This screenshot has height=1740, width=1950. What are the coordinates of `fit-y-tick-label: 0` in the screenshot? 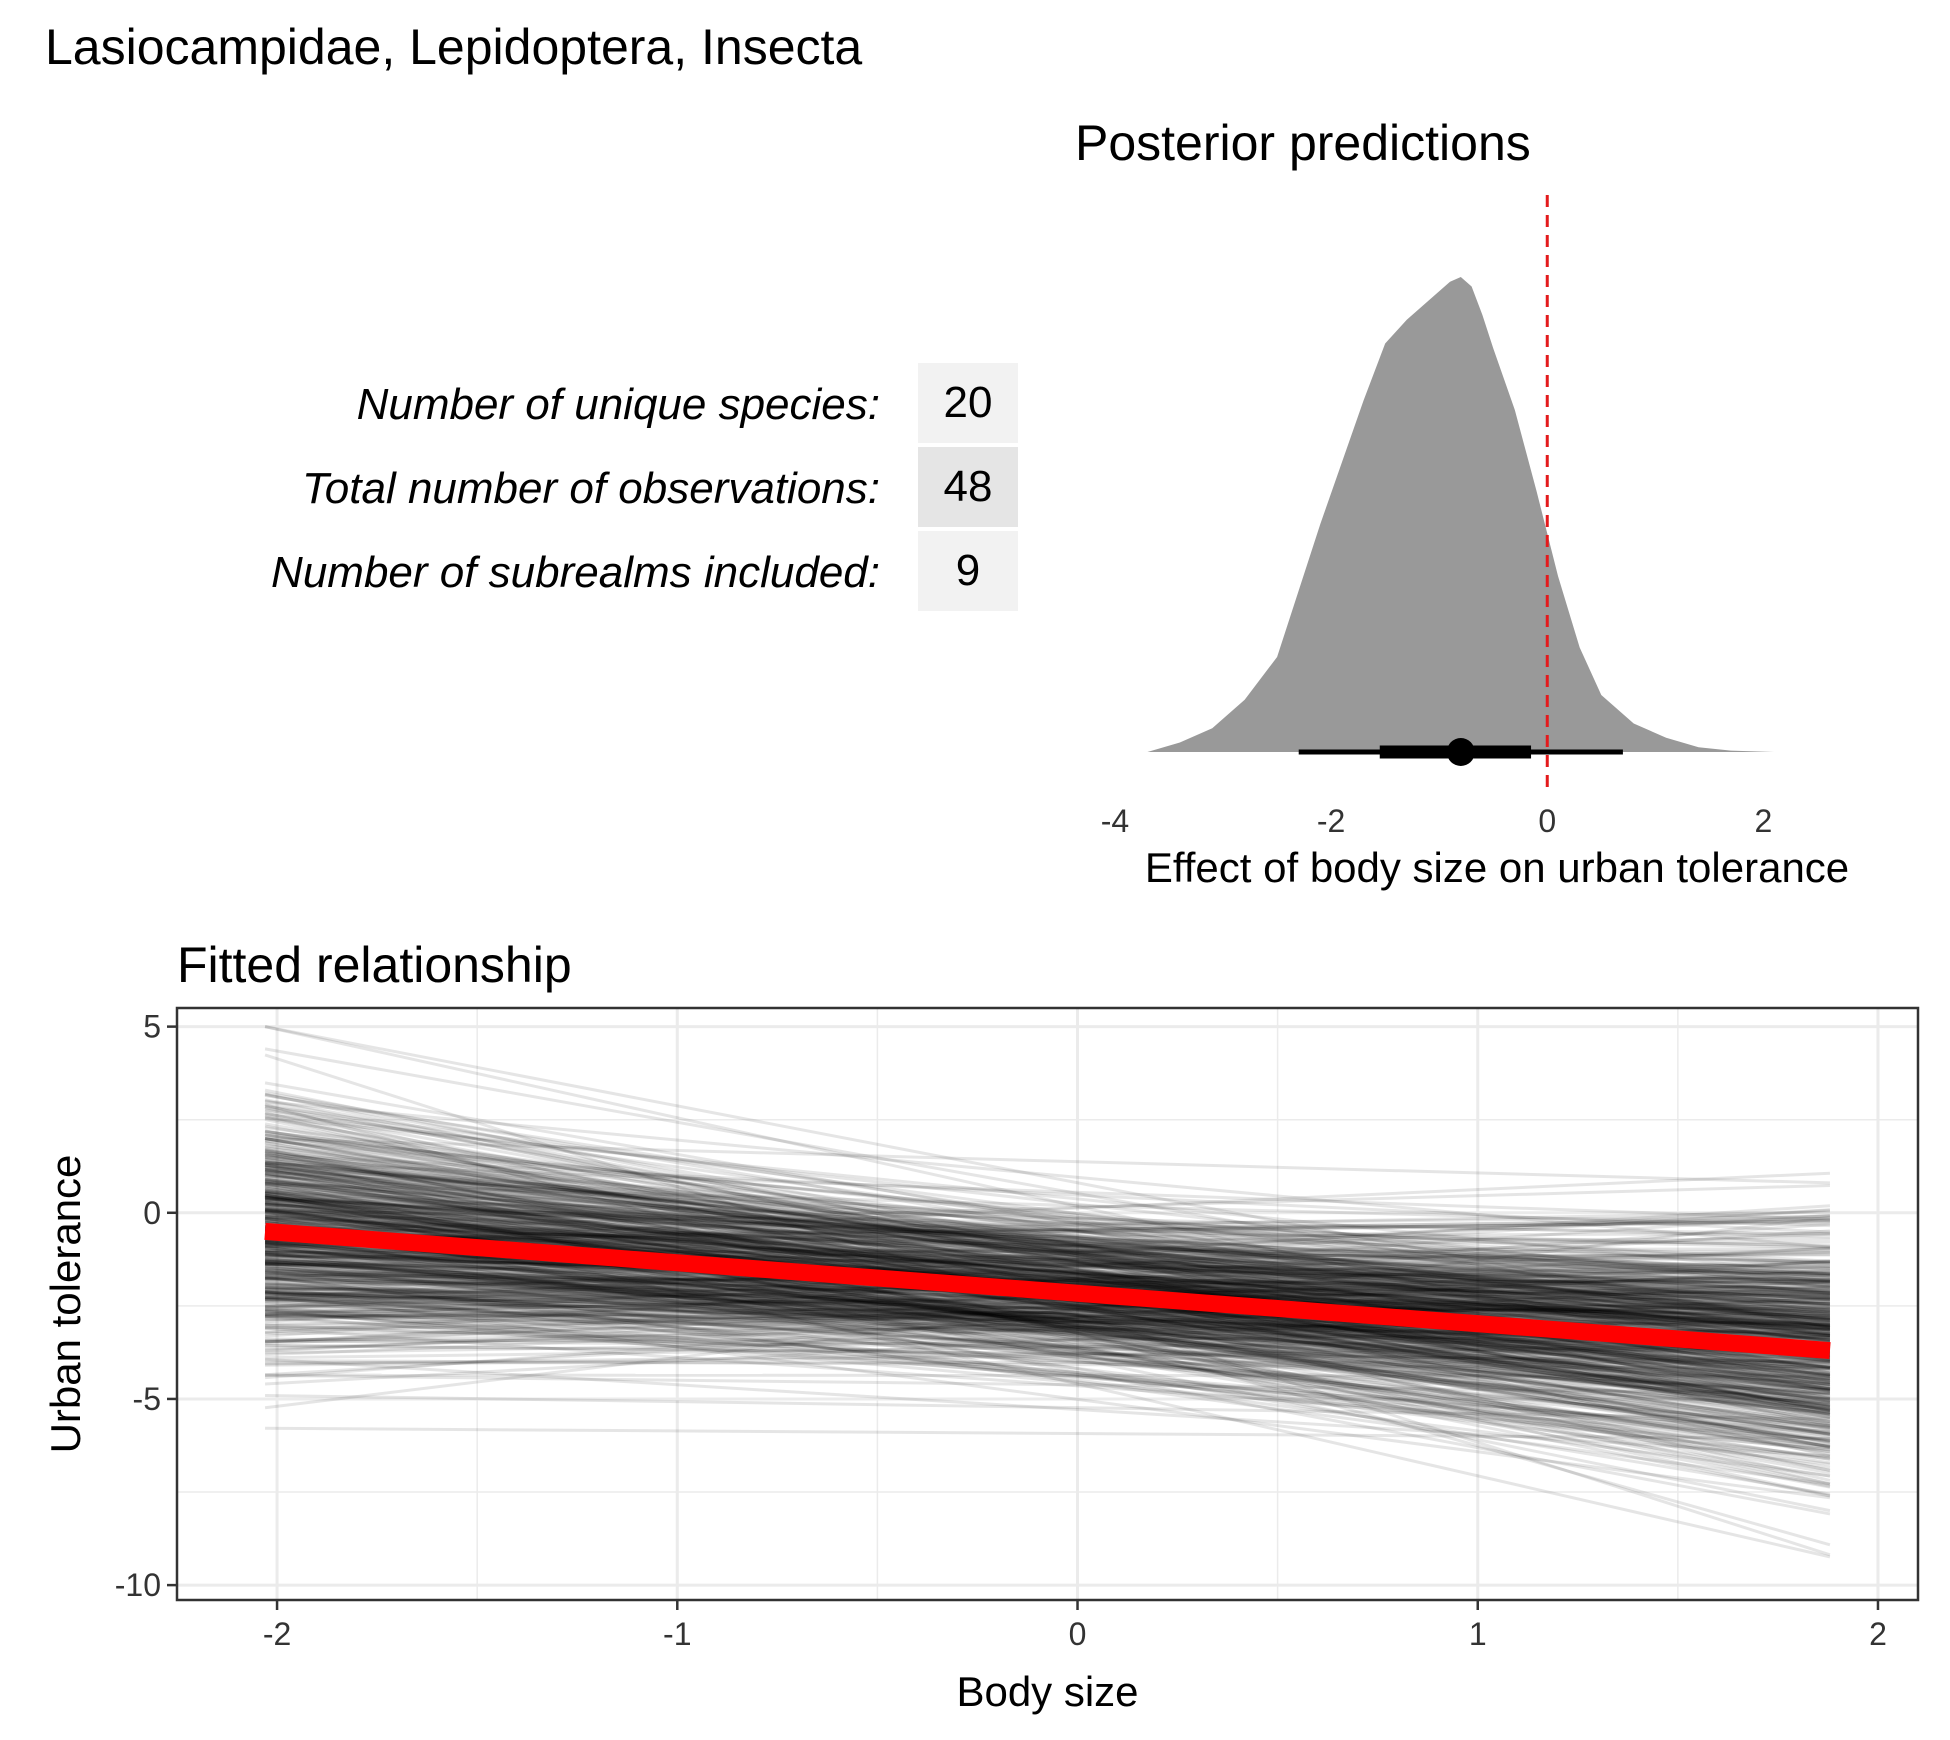 It's located at (152, 1213).